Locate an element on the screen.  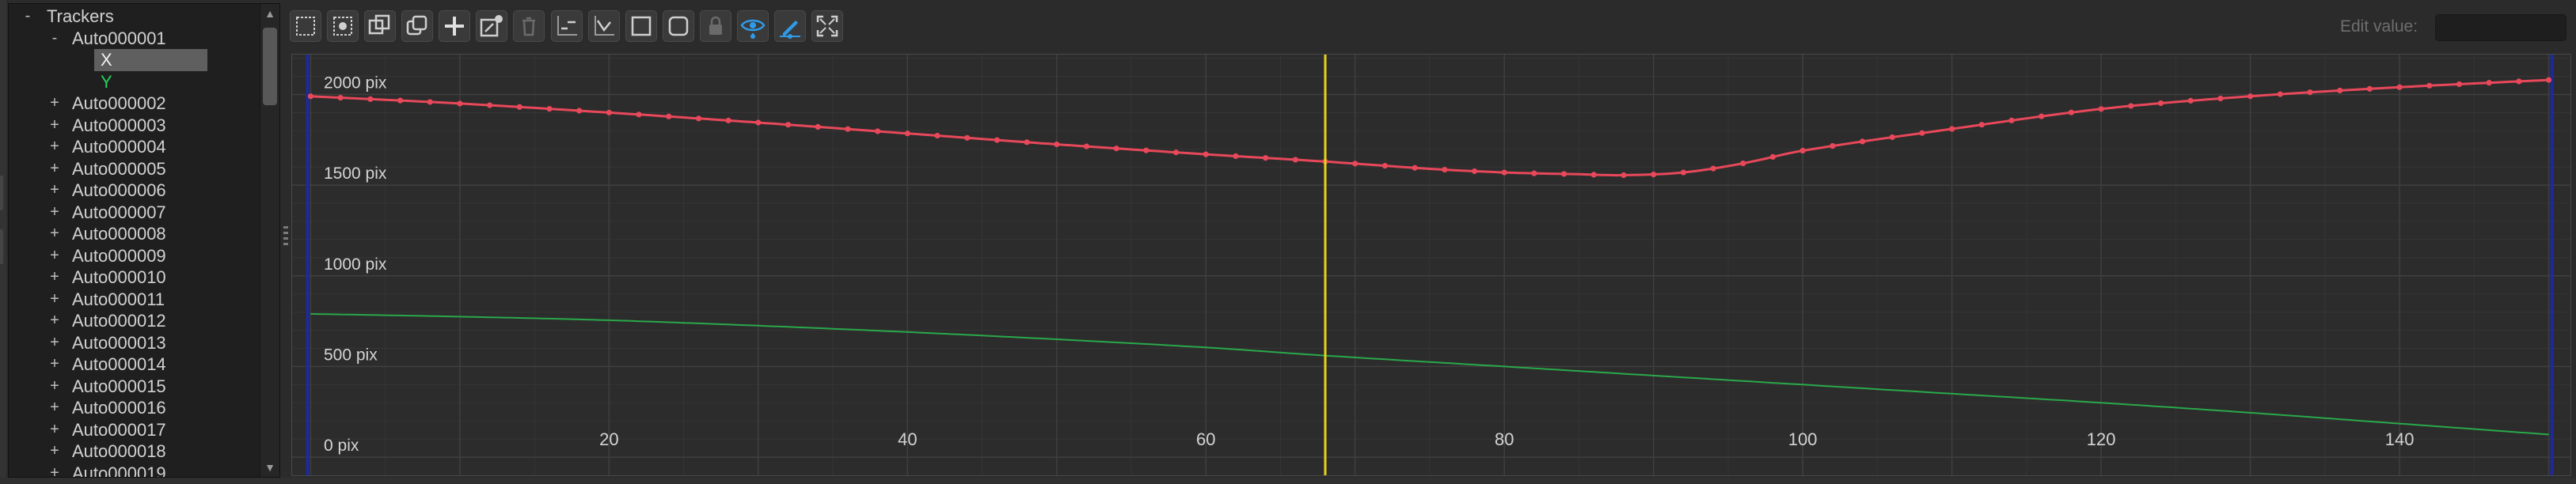
add-keyframe-icon is located at coordinates (455, 26).